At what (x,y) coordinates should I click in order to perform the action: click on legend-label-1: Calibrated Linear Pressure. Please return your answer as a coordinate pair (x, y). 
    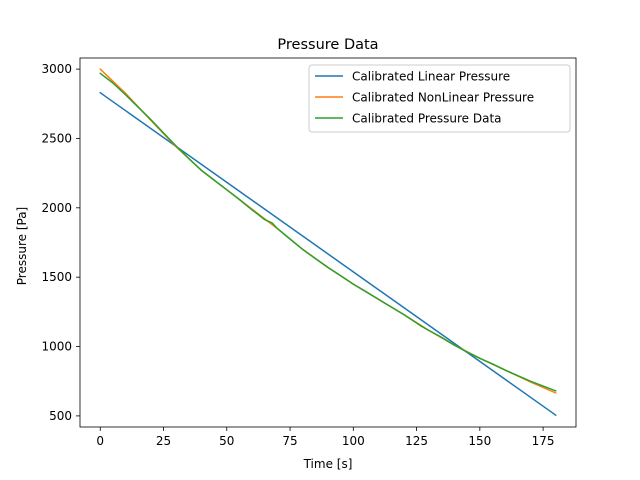
    Looking at the image, I should click on (431, 77).